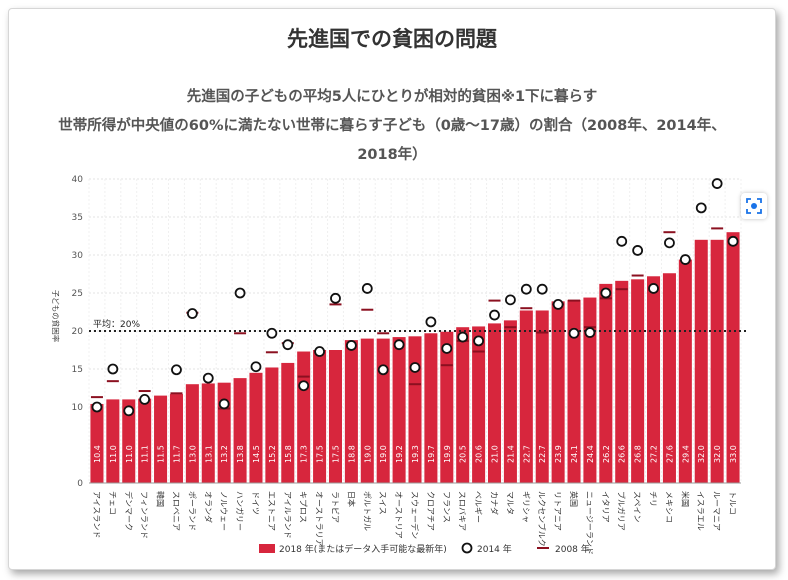 The width and height of the screenshot is (788, 580). What do you see at coordinates (510, 454) in the screenshot?
I see `bar-value-label: 21.4` at bounding box center [510, 454].